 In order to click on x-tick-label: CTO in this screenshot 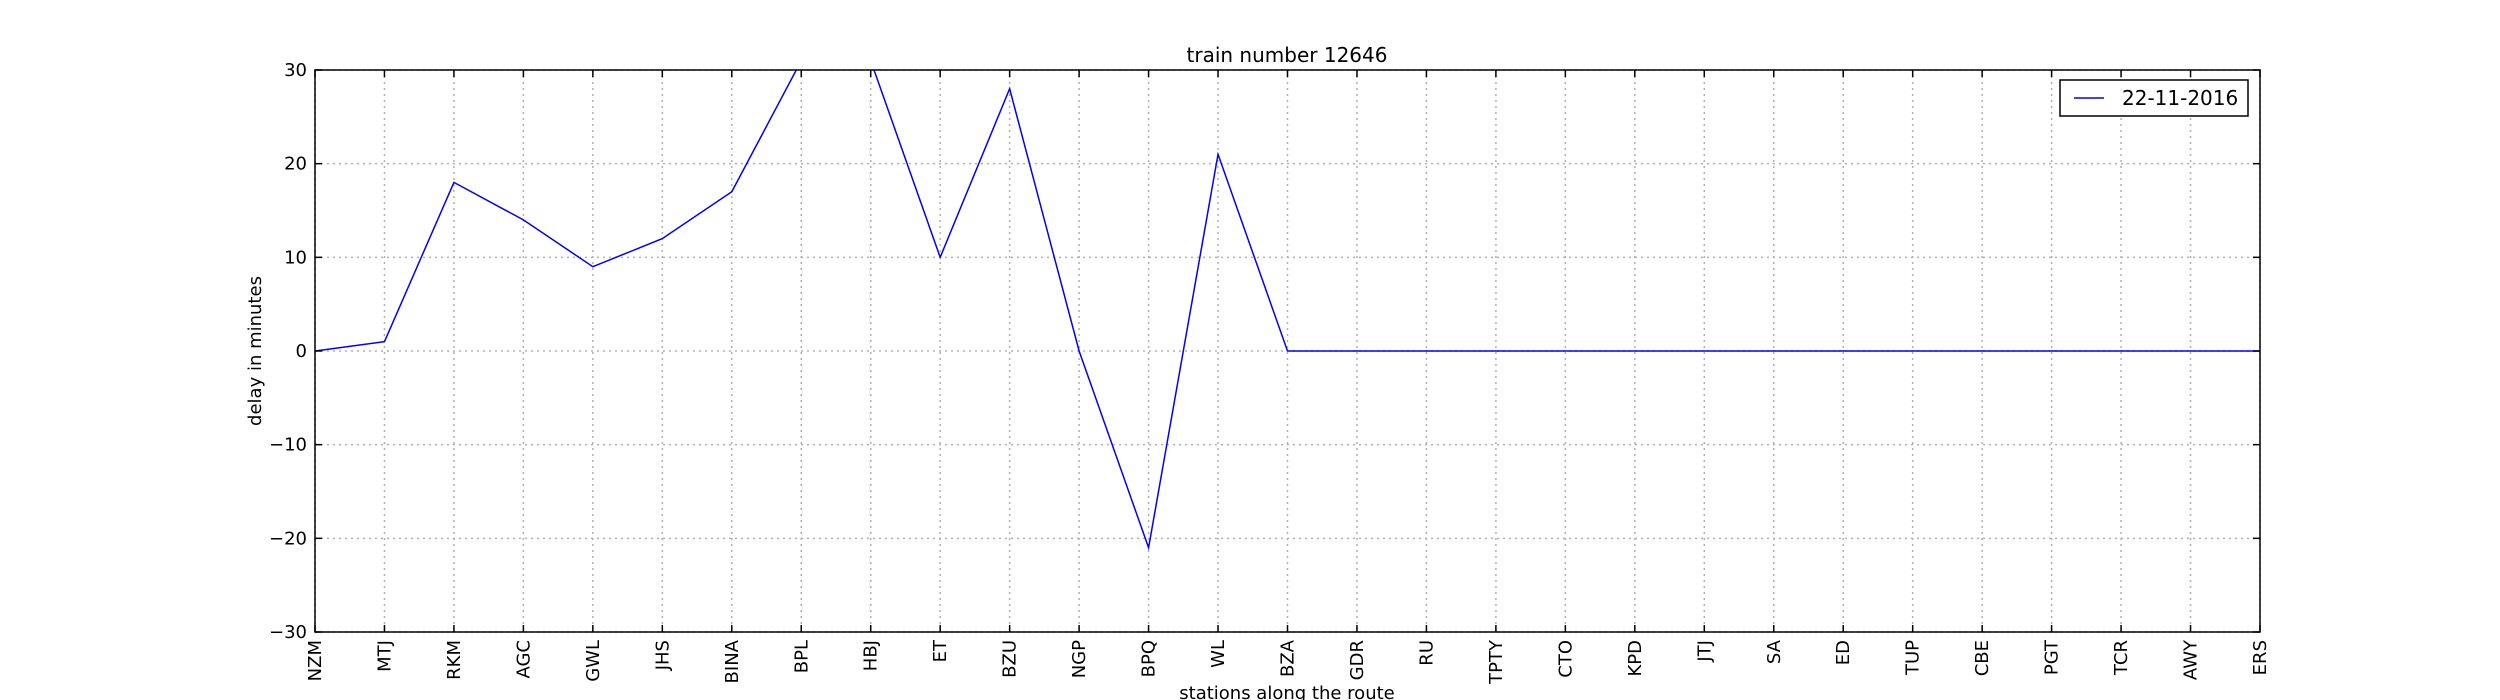, I will do `click(1565, 659)`.